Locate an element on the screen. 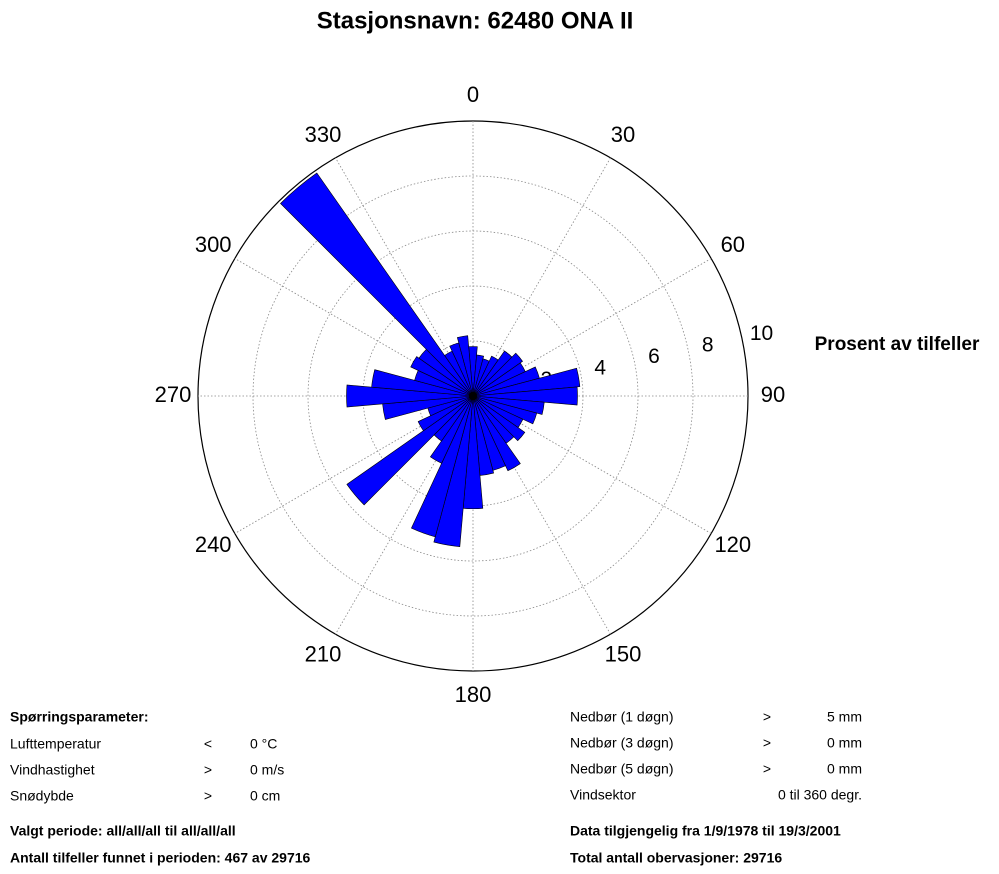 This screenshot has height=874, width=999. angle-tick-label: 330 is located at coordinates (323, 134).